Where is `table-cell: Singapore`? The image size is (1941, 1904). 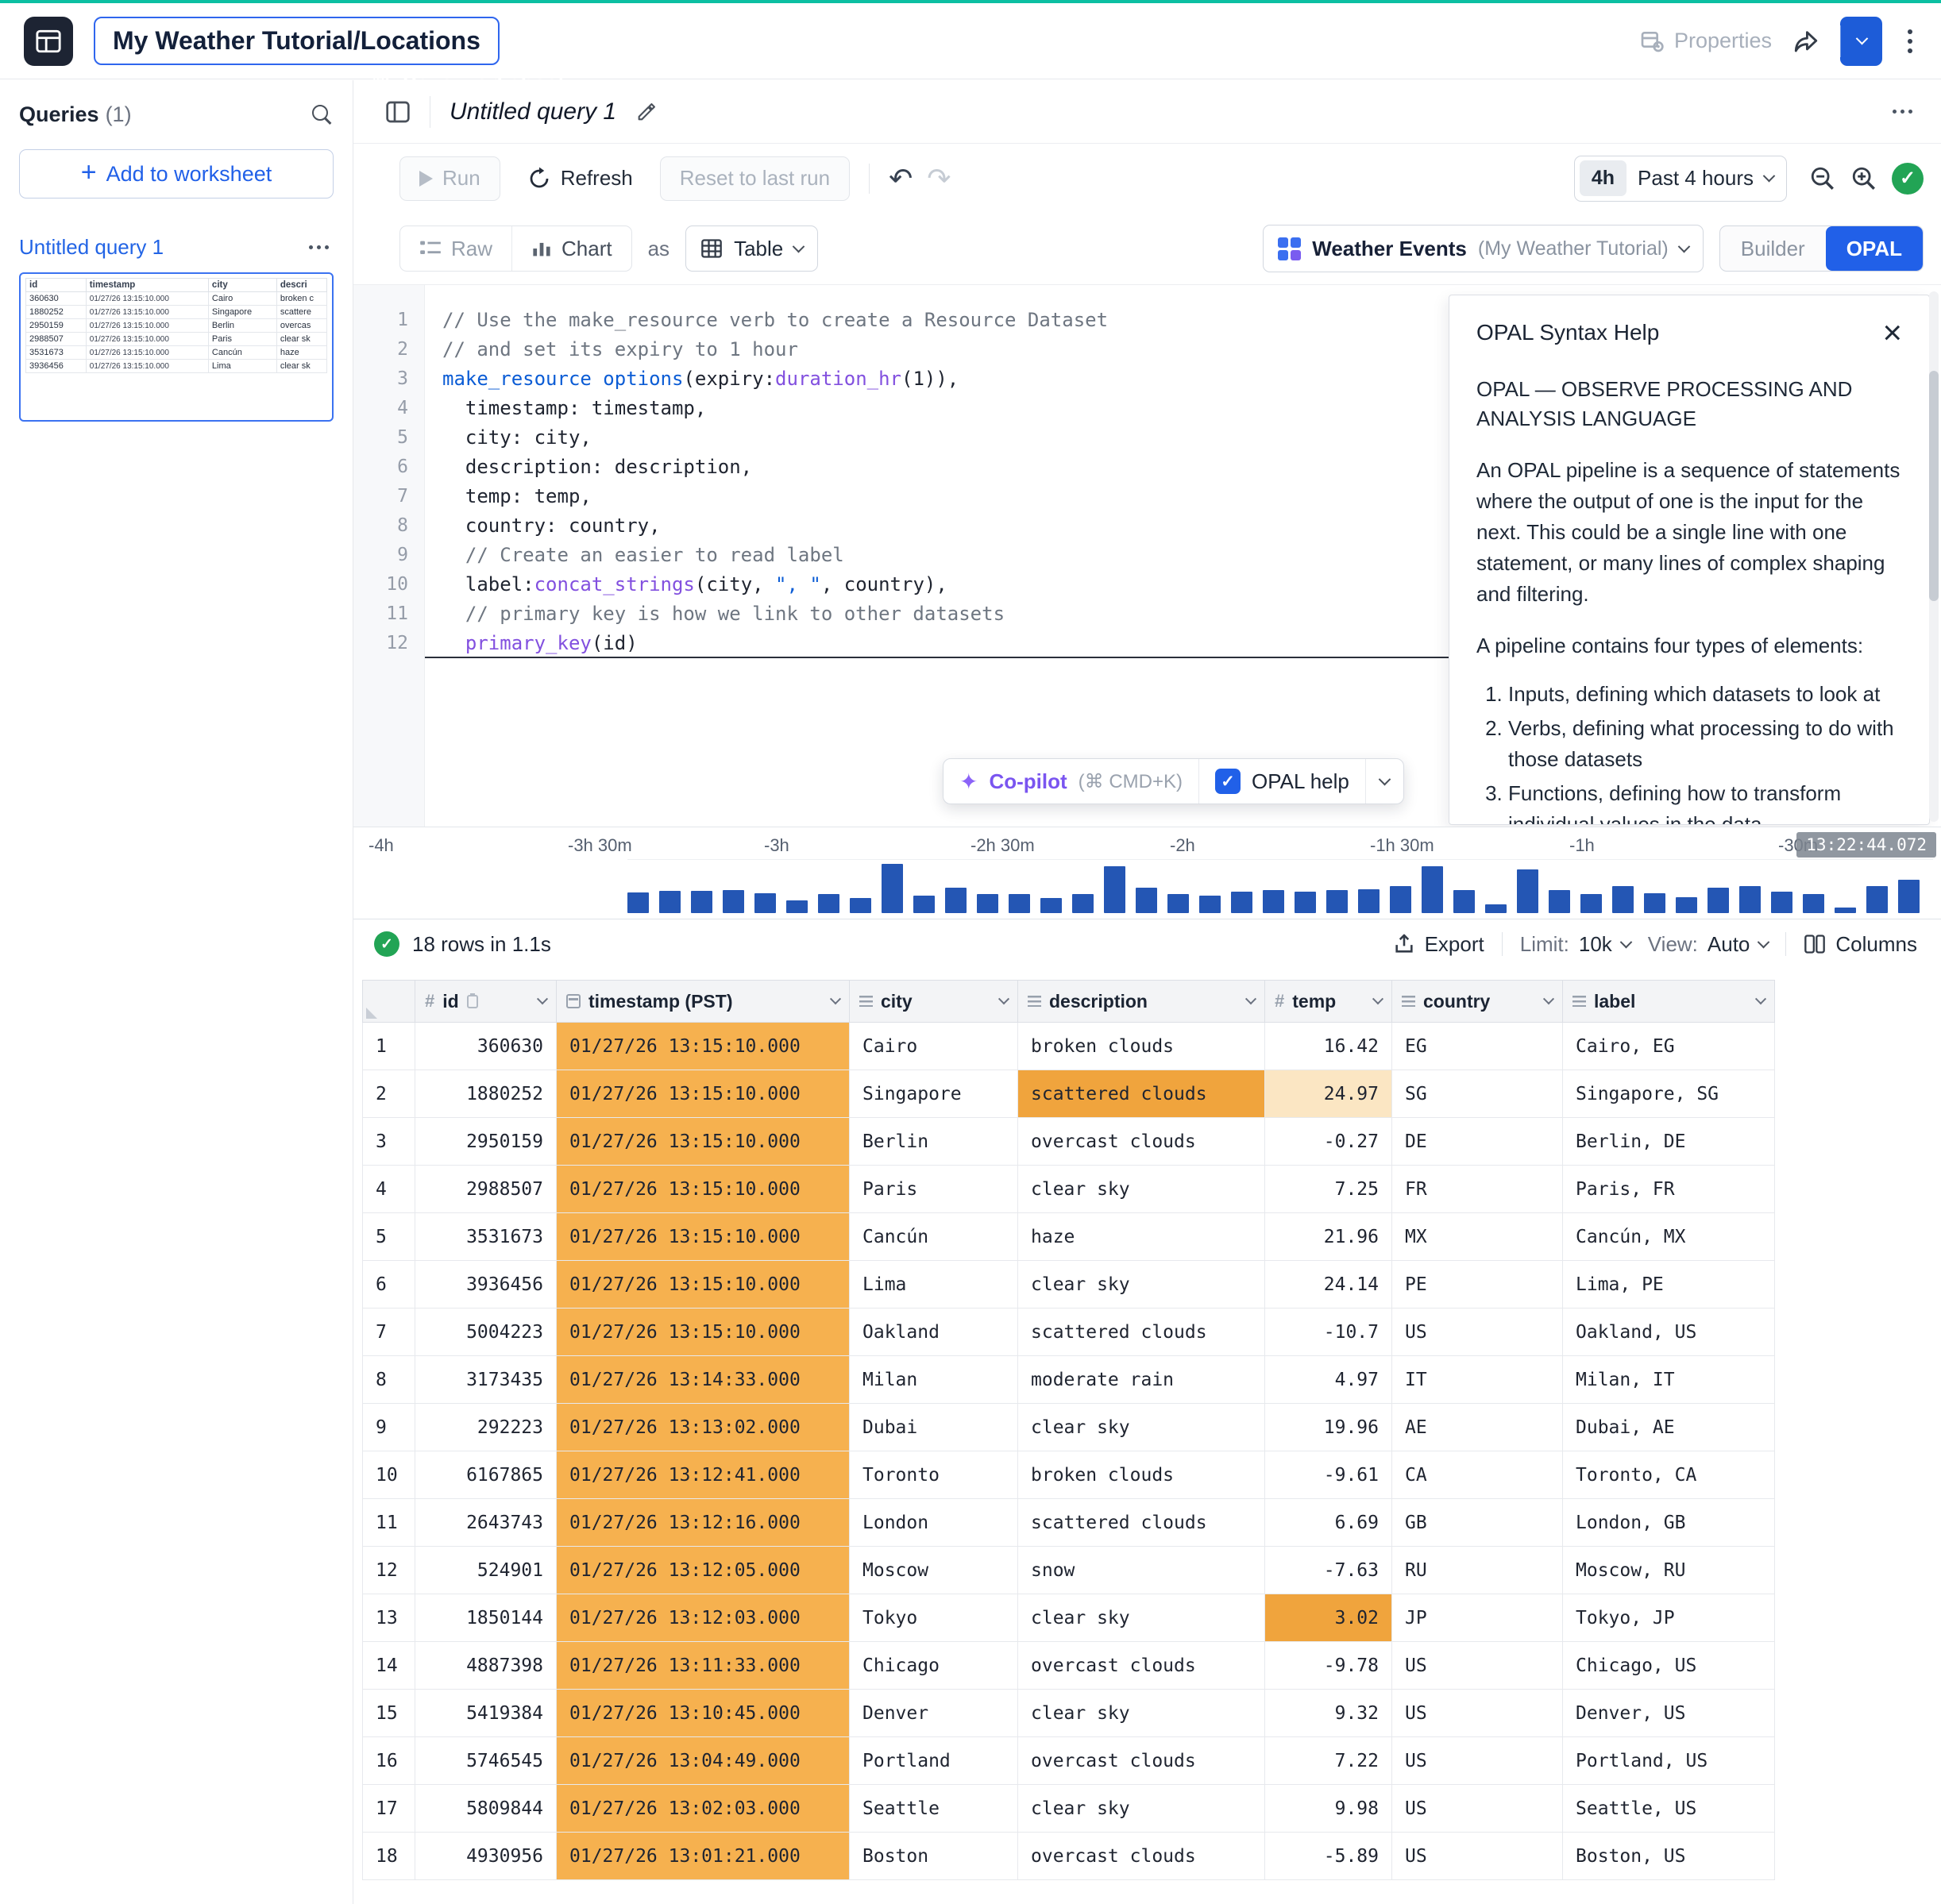
table-cell: Singapore is located at coordinates (933, 1094).